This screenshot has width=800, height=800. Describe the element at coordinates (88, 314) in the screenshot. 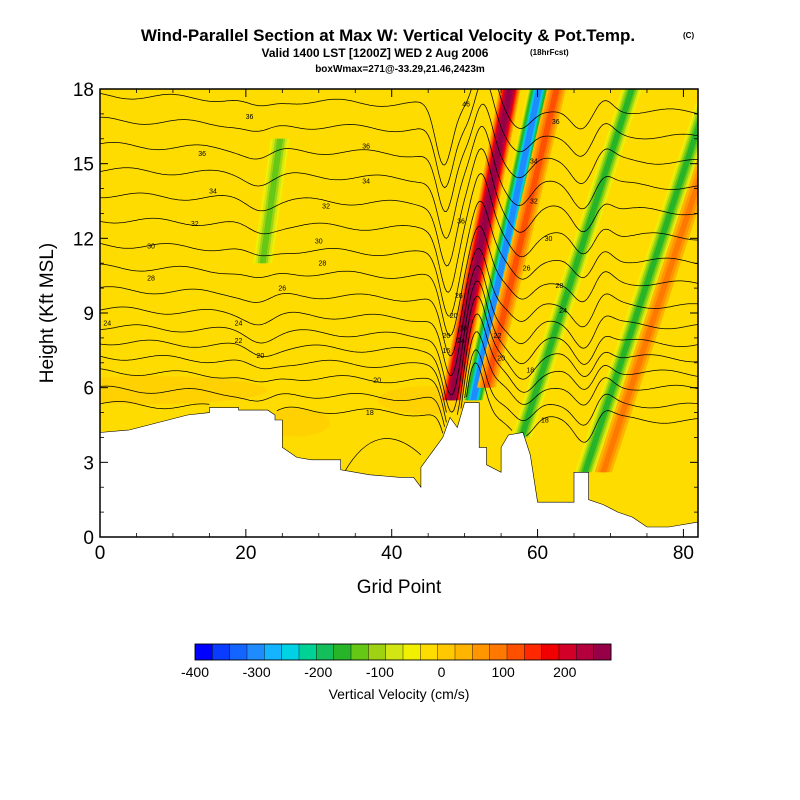

I see `y-tick-label: 9` at that location.